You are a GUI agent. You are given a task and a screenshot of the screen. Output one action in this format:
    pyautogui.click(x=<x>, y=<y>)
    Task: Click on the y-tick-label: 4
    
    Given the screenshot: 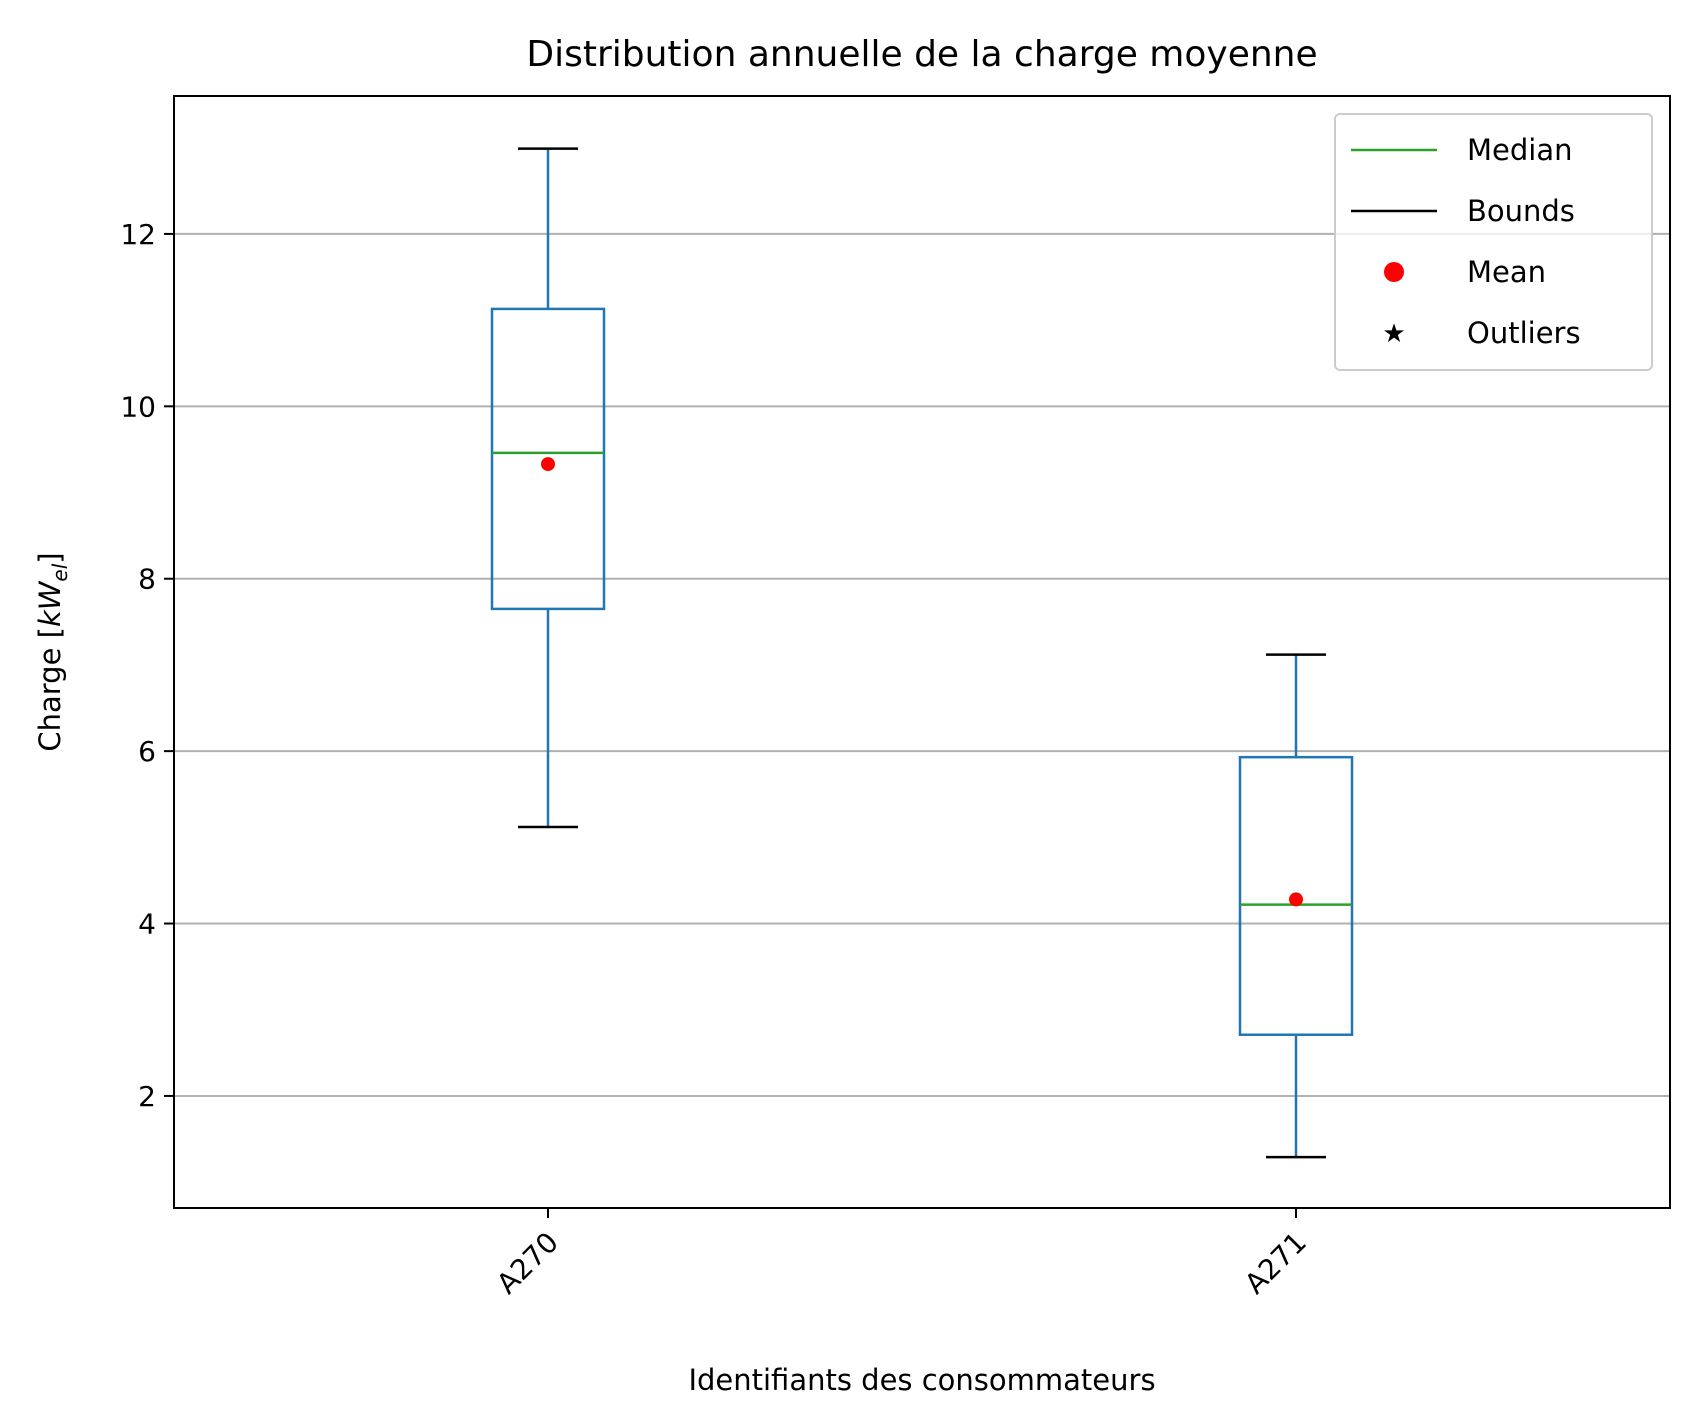 What is the action you would take?
    pyautogui.click(x=147, y=924)
    